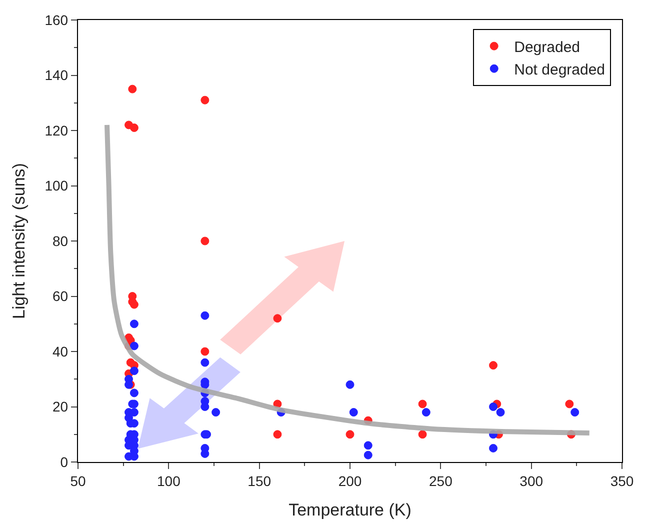 The width and height of the screenshot is (646, 528). I want to click on y-tick-label: 80, so click(60, 240).